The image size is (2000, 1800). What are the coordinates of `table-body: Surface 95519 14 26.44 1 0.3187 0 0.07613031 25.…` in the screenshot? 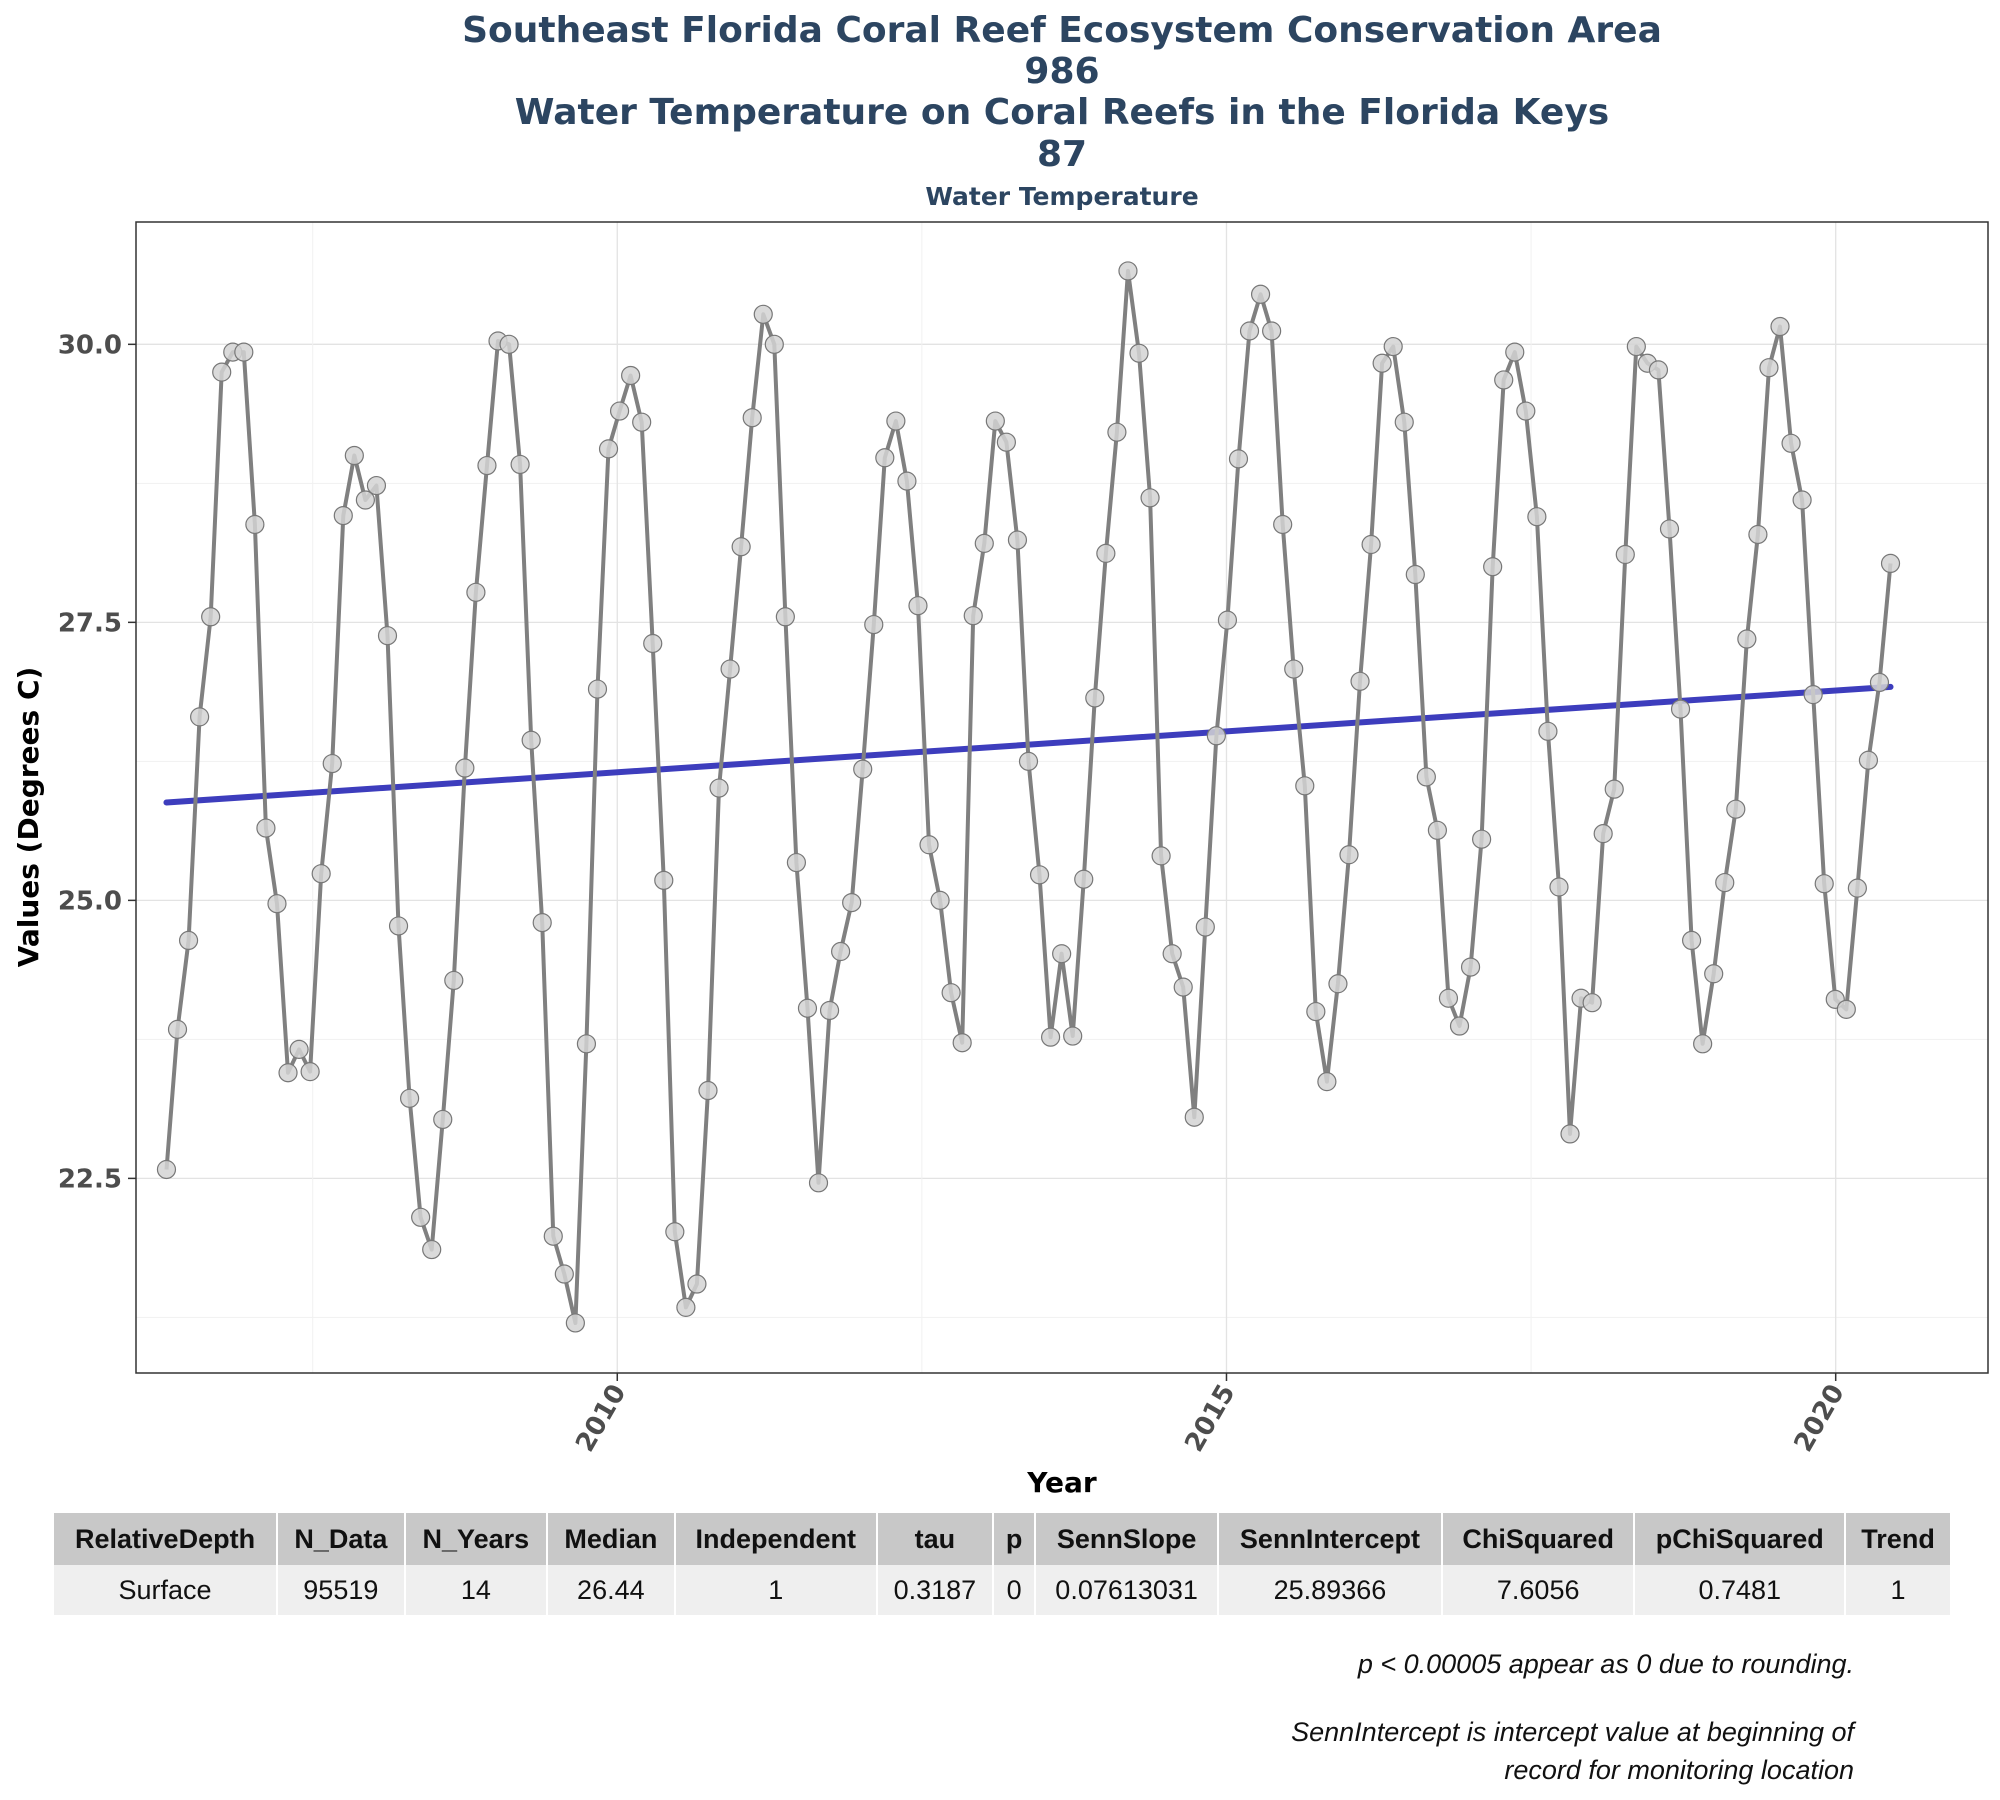 It's located at (1002, 1590).